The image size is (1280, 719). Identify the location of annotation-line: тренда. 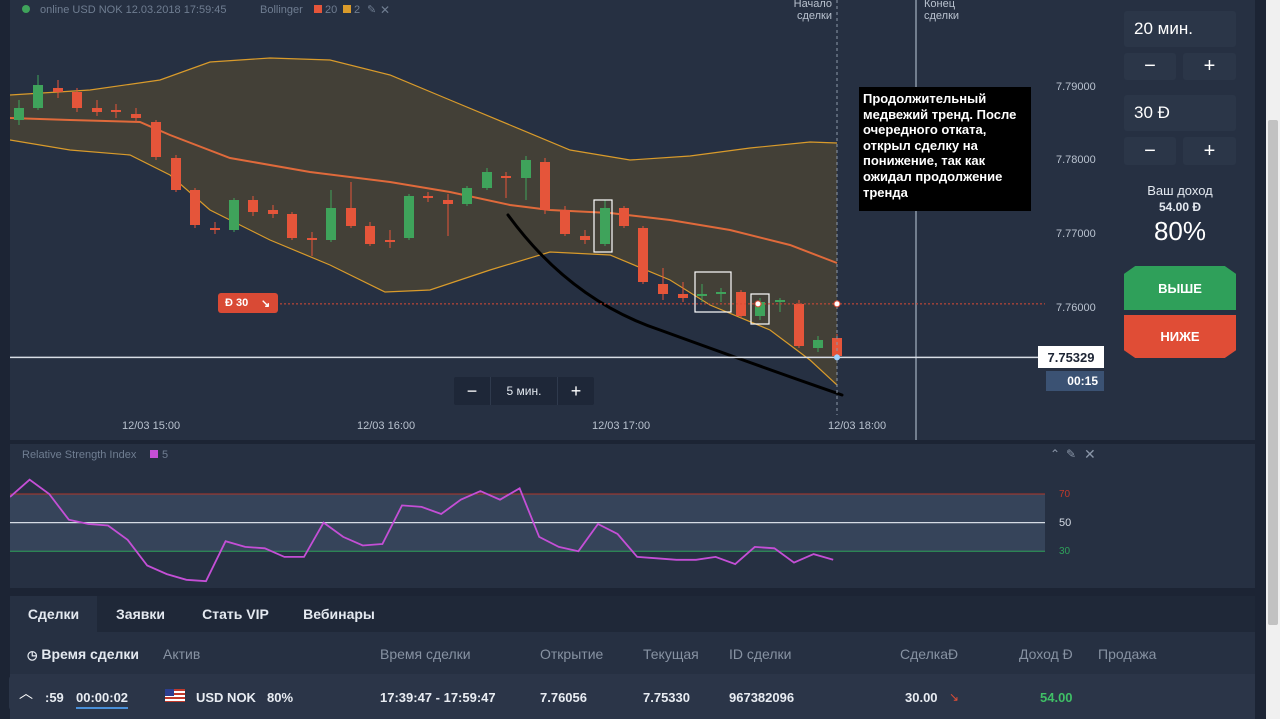
(885, 192).